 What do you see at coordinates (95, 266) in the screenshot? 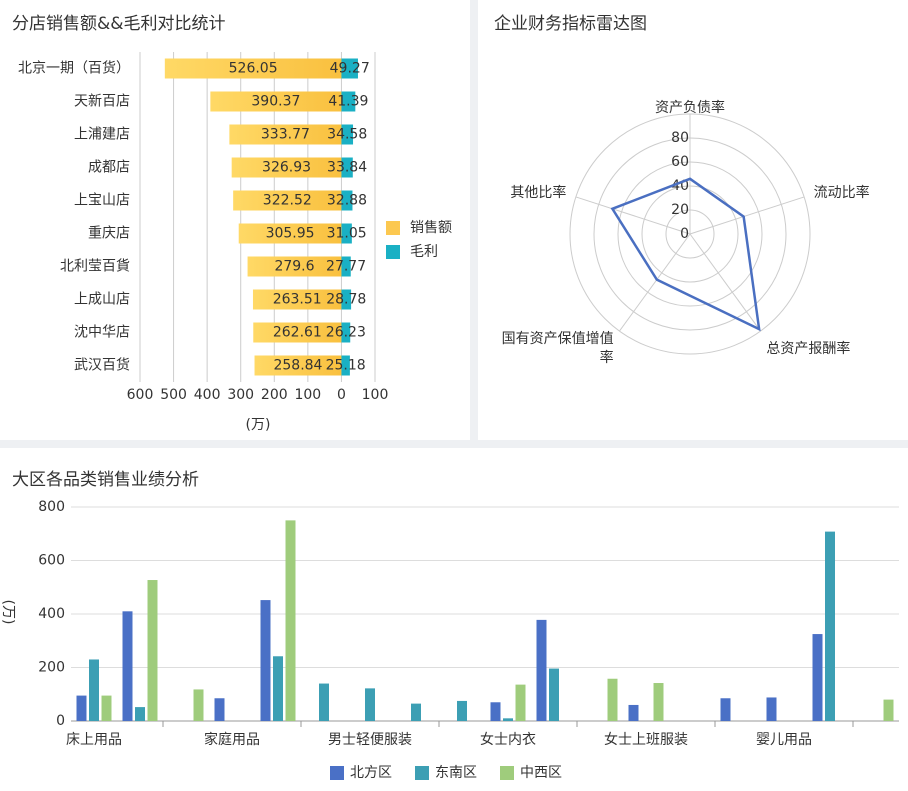
I see `y-tick-label: 北利莹百貨` at bounding box center [95, 266].